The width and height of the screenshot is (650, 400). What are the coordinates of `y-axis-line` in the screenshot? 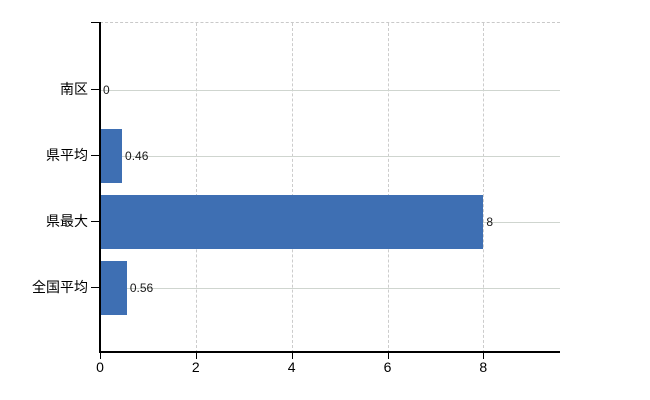 It's located at (100, 187).